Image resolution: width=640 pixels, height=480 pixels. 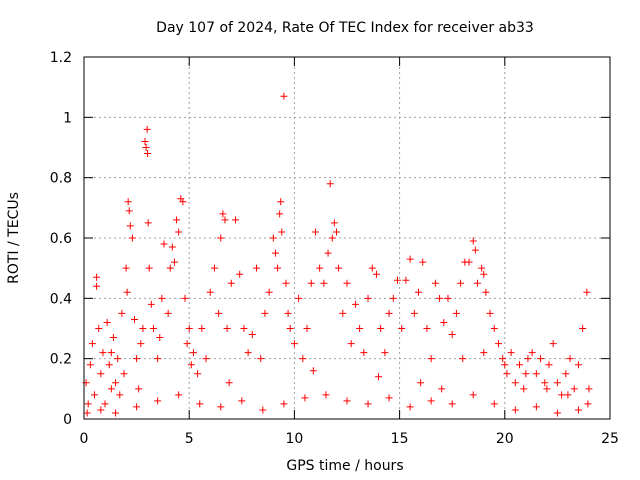 What do you see at coordinates (84, 439) in the screenshot?
I see `x-tick-label: 0` at bounding box center [84, 439].